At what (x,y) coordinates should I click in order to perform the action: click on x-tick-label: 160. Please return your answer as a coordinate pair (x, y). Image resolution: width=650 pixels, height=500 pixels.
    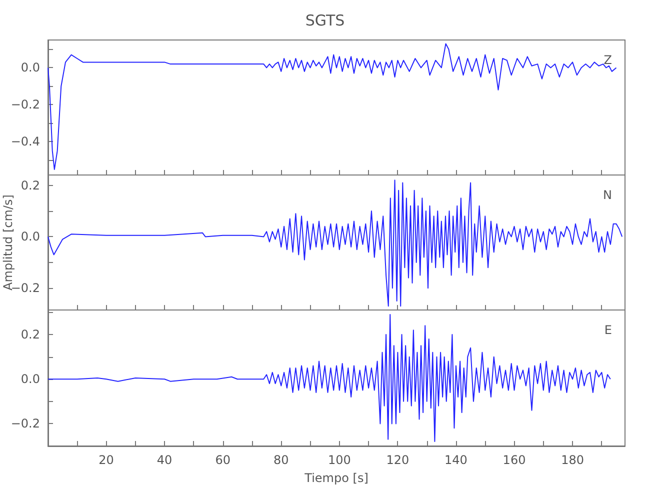
    Looking at the image, I should click on (514, 460).